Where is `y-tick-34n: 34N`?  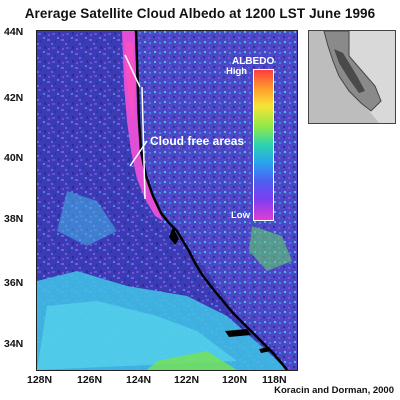 y-tick-34n: 34N is located at coordinates (14, 344).